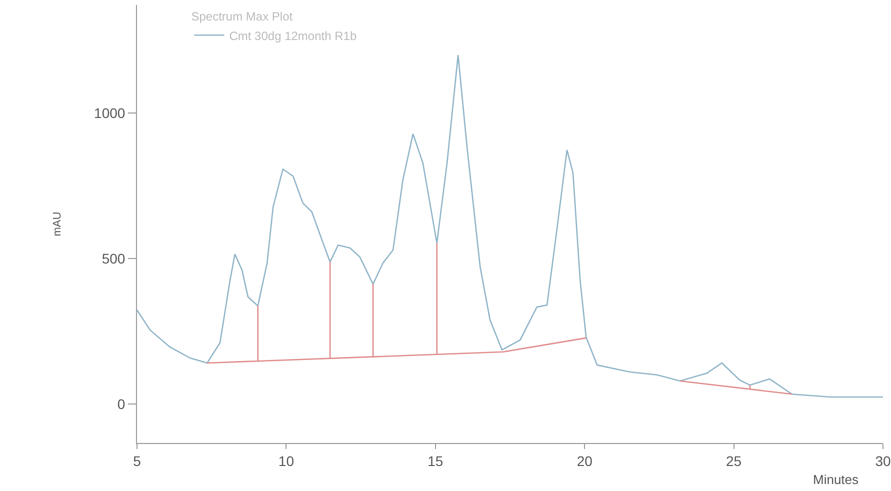  What do you see at coordinates (584, 460) in the screenshot?
I see `x-tick-label: 20` at bounding box center [584, 460].